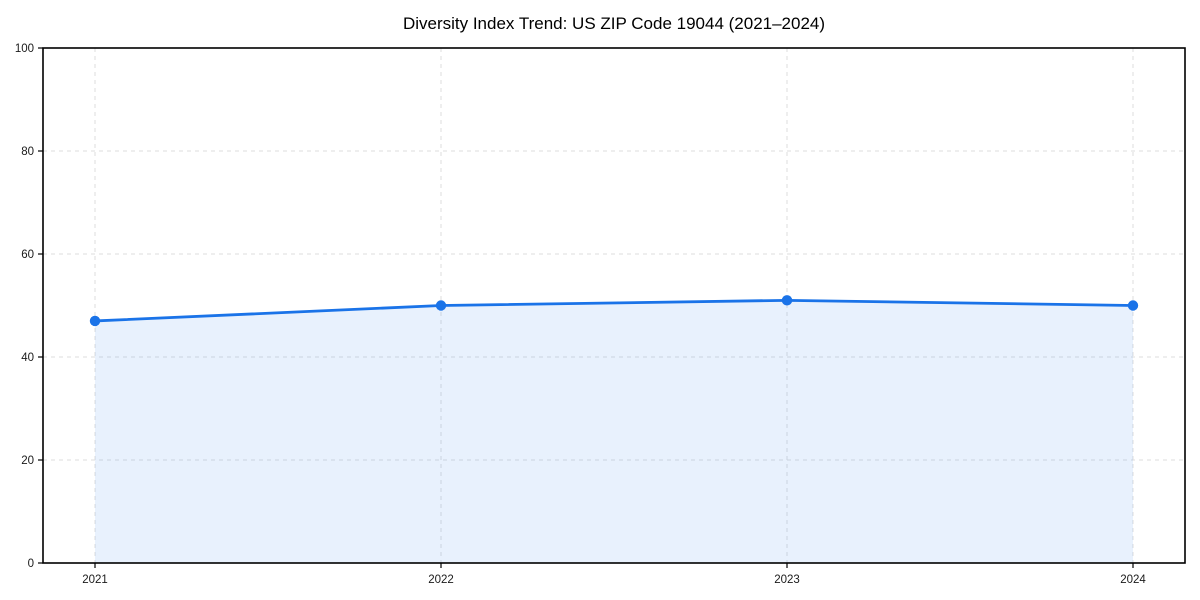  What do you see at coordinates (27, 358) in the screenshot?
I see `y-tick-label: 40` at bounding box center [27, 358].